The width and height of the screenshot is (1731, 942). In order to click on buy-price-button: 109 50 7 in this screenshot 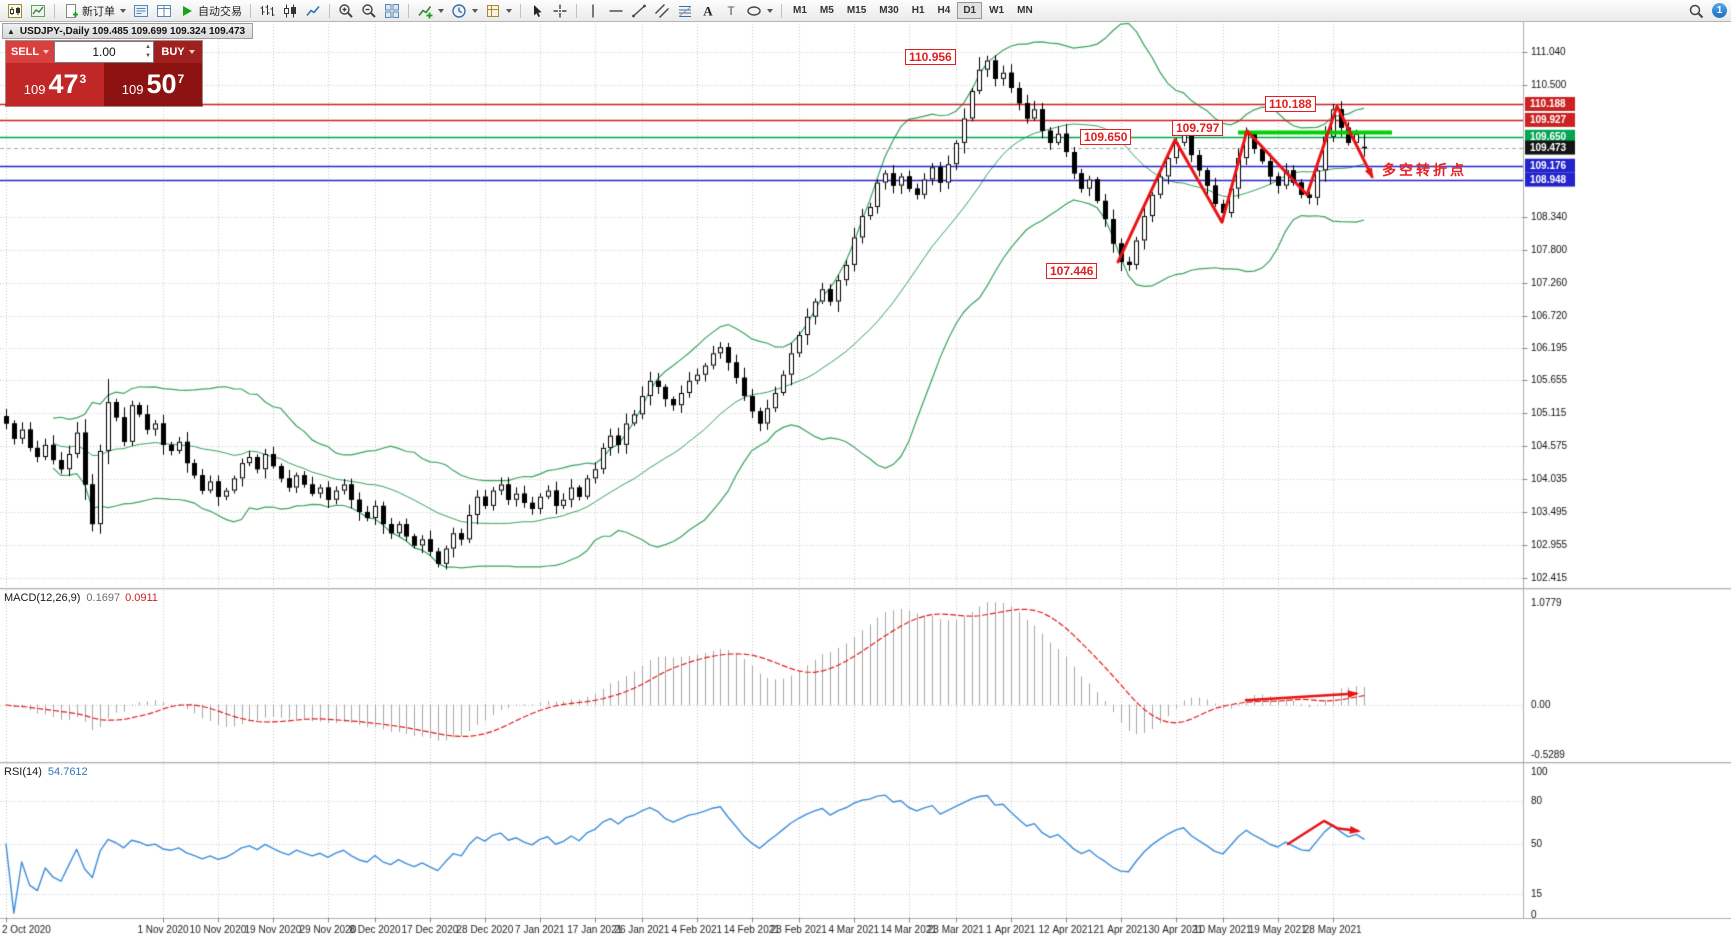, I will do `click(153, 84)`.